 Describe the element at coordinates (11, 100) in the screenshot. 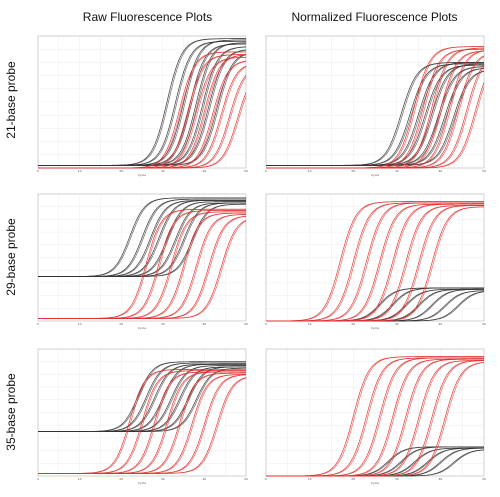

I see `row-title-21: 21-base probe` at that location.